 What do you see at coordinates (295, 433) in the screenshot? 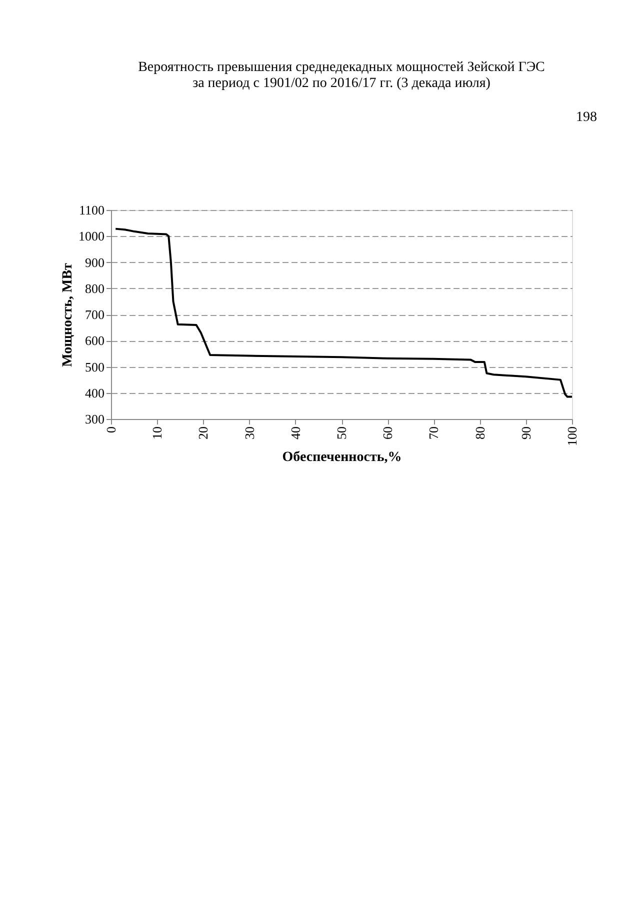
I see `x-tick-label: 40` at bounding box center [295, 433].